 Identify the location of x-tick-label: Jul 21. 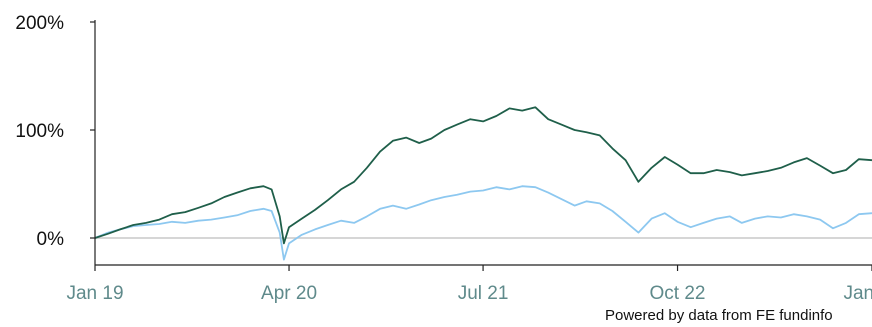
(483, 293).